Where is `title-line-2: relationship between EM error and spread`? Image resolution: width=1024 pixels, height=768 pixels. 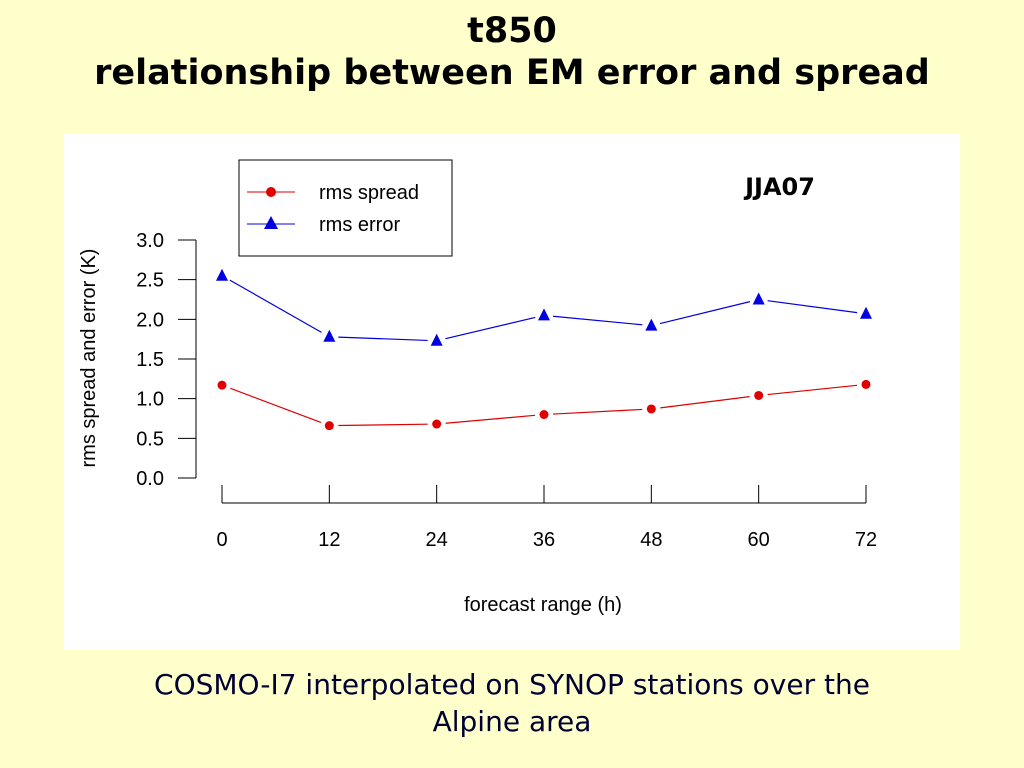
title-line-2: relationship between EM error and spread is located at coordinates (512, 73).